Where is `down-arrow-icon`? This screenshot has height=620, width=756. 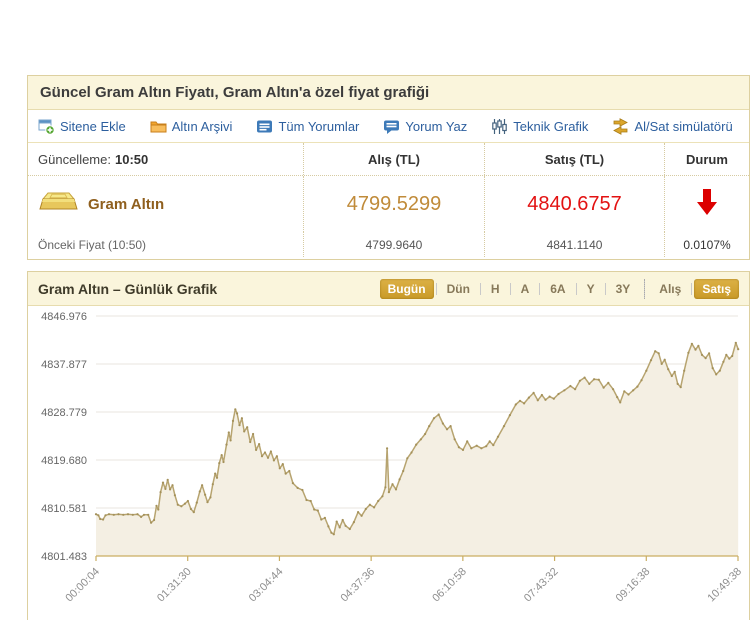 down-arrow-icon is located at coordinates (707, 204).